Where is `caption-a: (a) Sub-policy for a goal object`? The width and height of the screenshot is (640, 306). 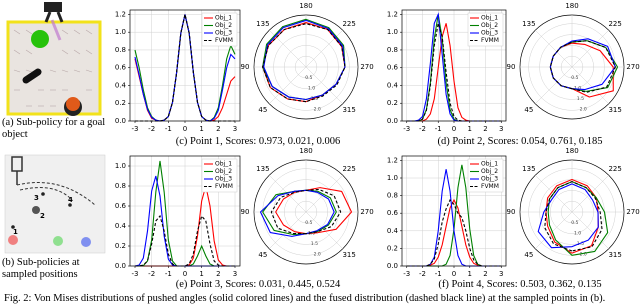
caption-a: (a) Sub-policy for a goal object is located at coordinates (54, 128).